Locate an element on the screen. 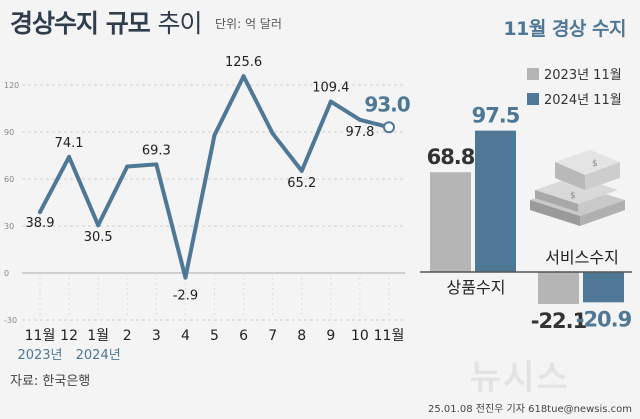 This screenshot has width=640, height=419. money-stack-icon: $ $ is located at coordinates (577, 188).